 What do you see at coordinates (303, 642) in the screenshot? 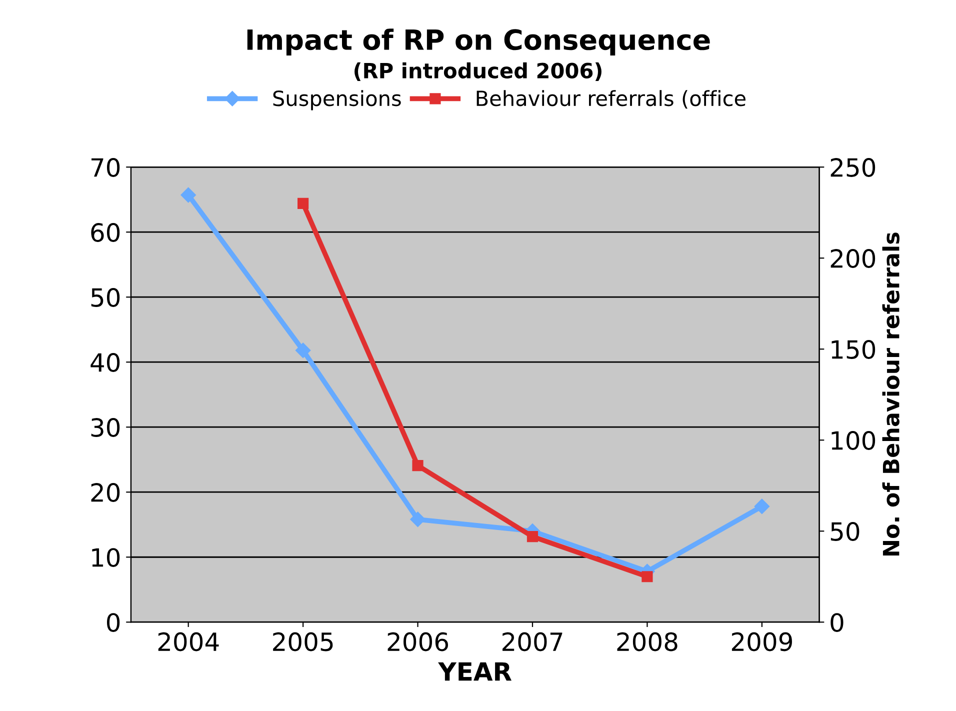
I see `x-tick-label: 2005` at bounding box center [303, 642].